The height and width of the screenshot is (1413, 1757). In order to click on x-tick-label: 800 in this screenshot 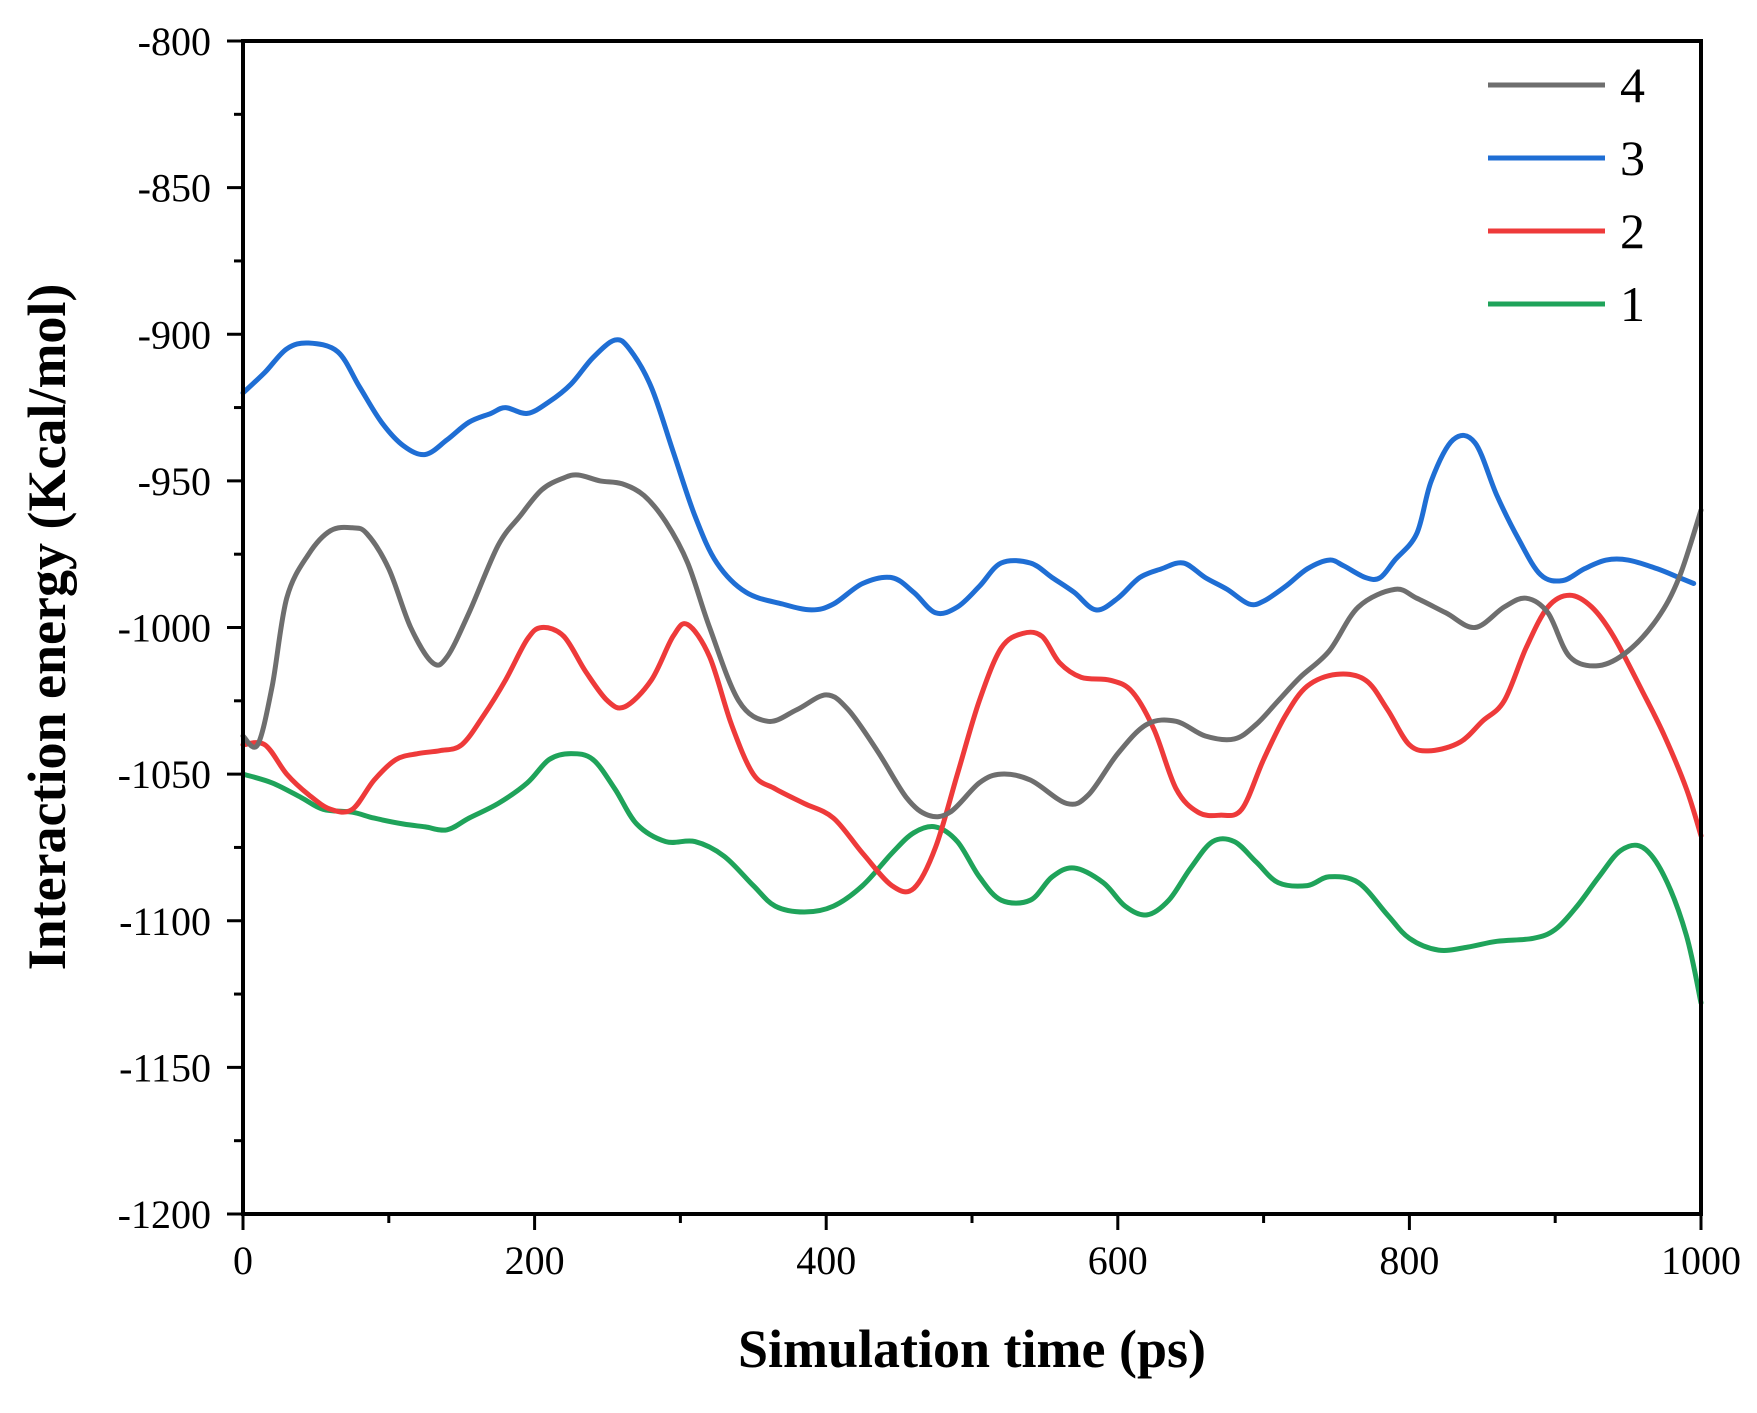, I will do `click(1409, 1260)`.